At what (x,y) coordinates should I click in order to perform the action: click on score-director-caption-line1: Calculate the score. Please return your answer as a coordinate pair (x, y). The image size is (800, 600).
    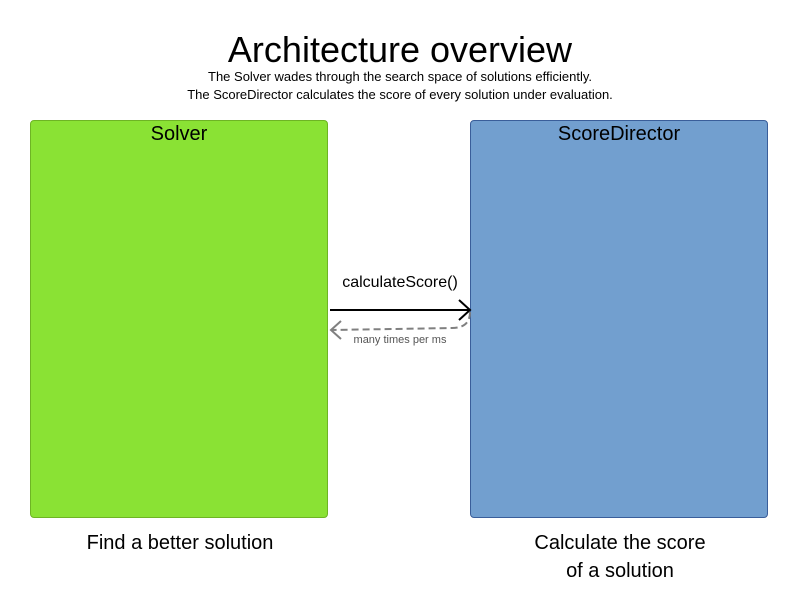
    Looking at the image, I should click on (620, 543).